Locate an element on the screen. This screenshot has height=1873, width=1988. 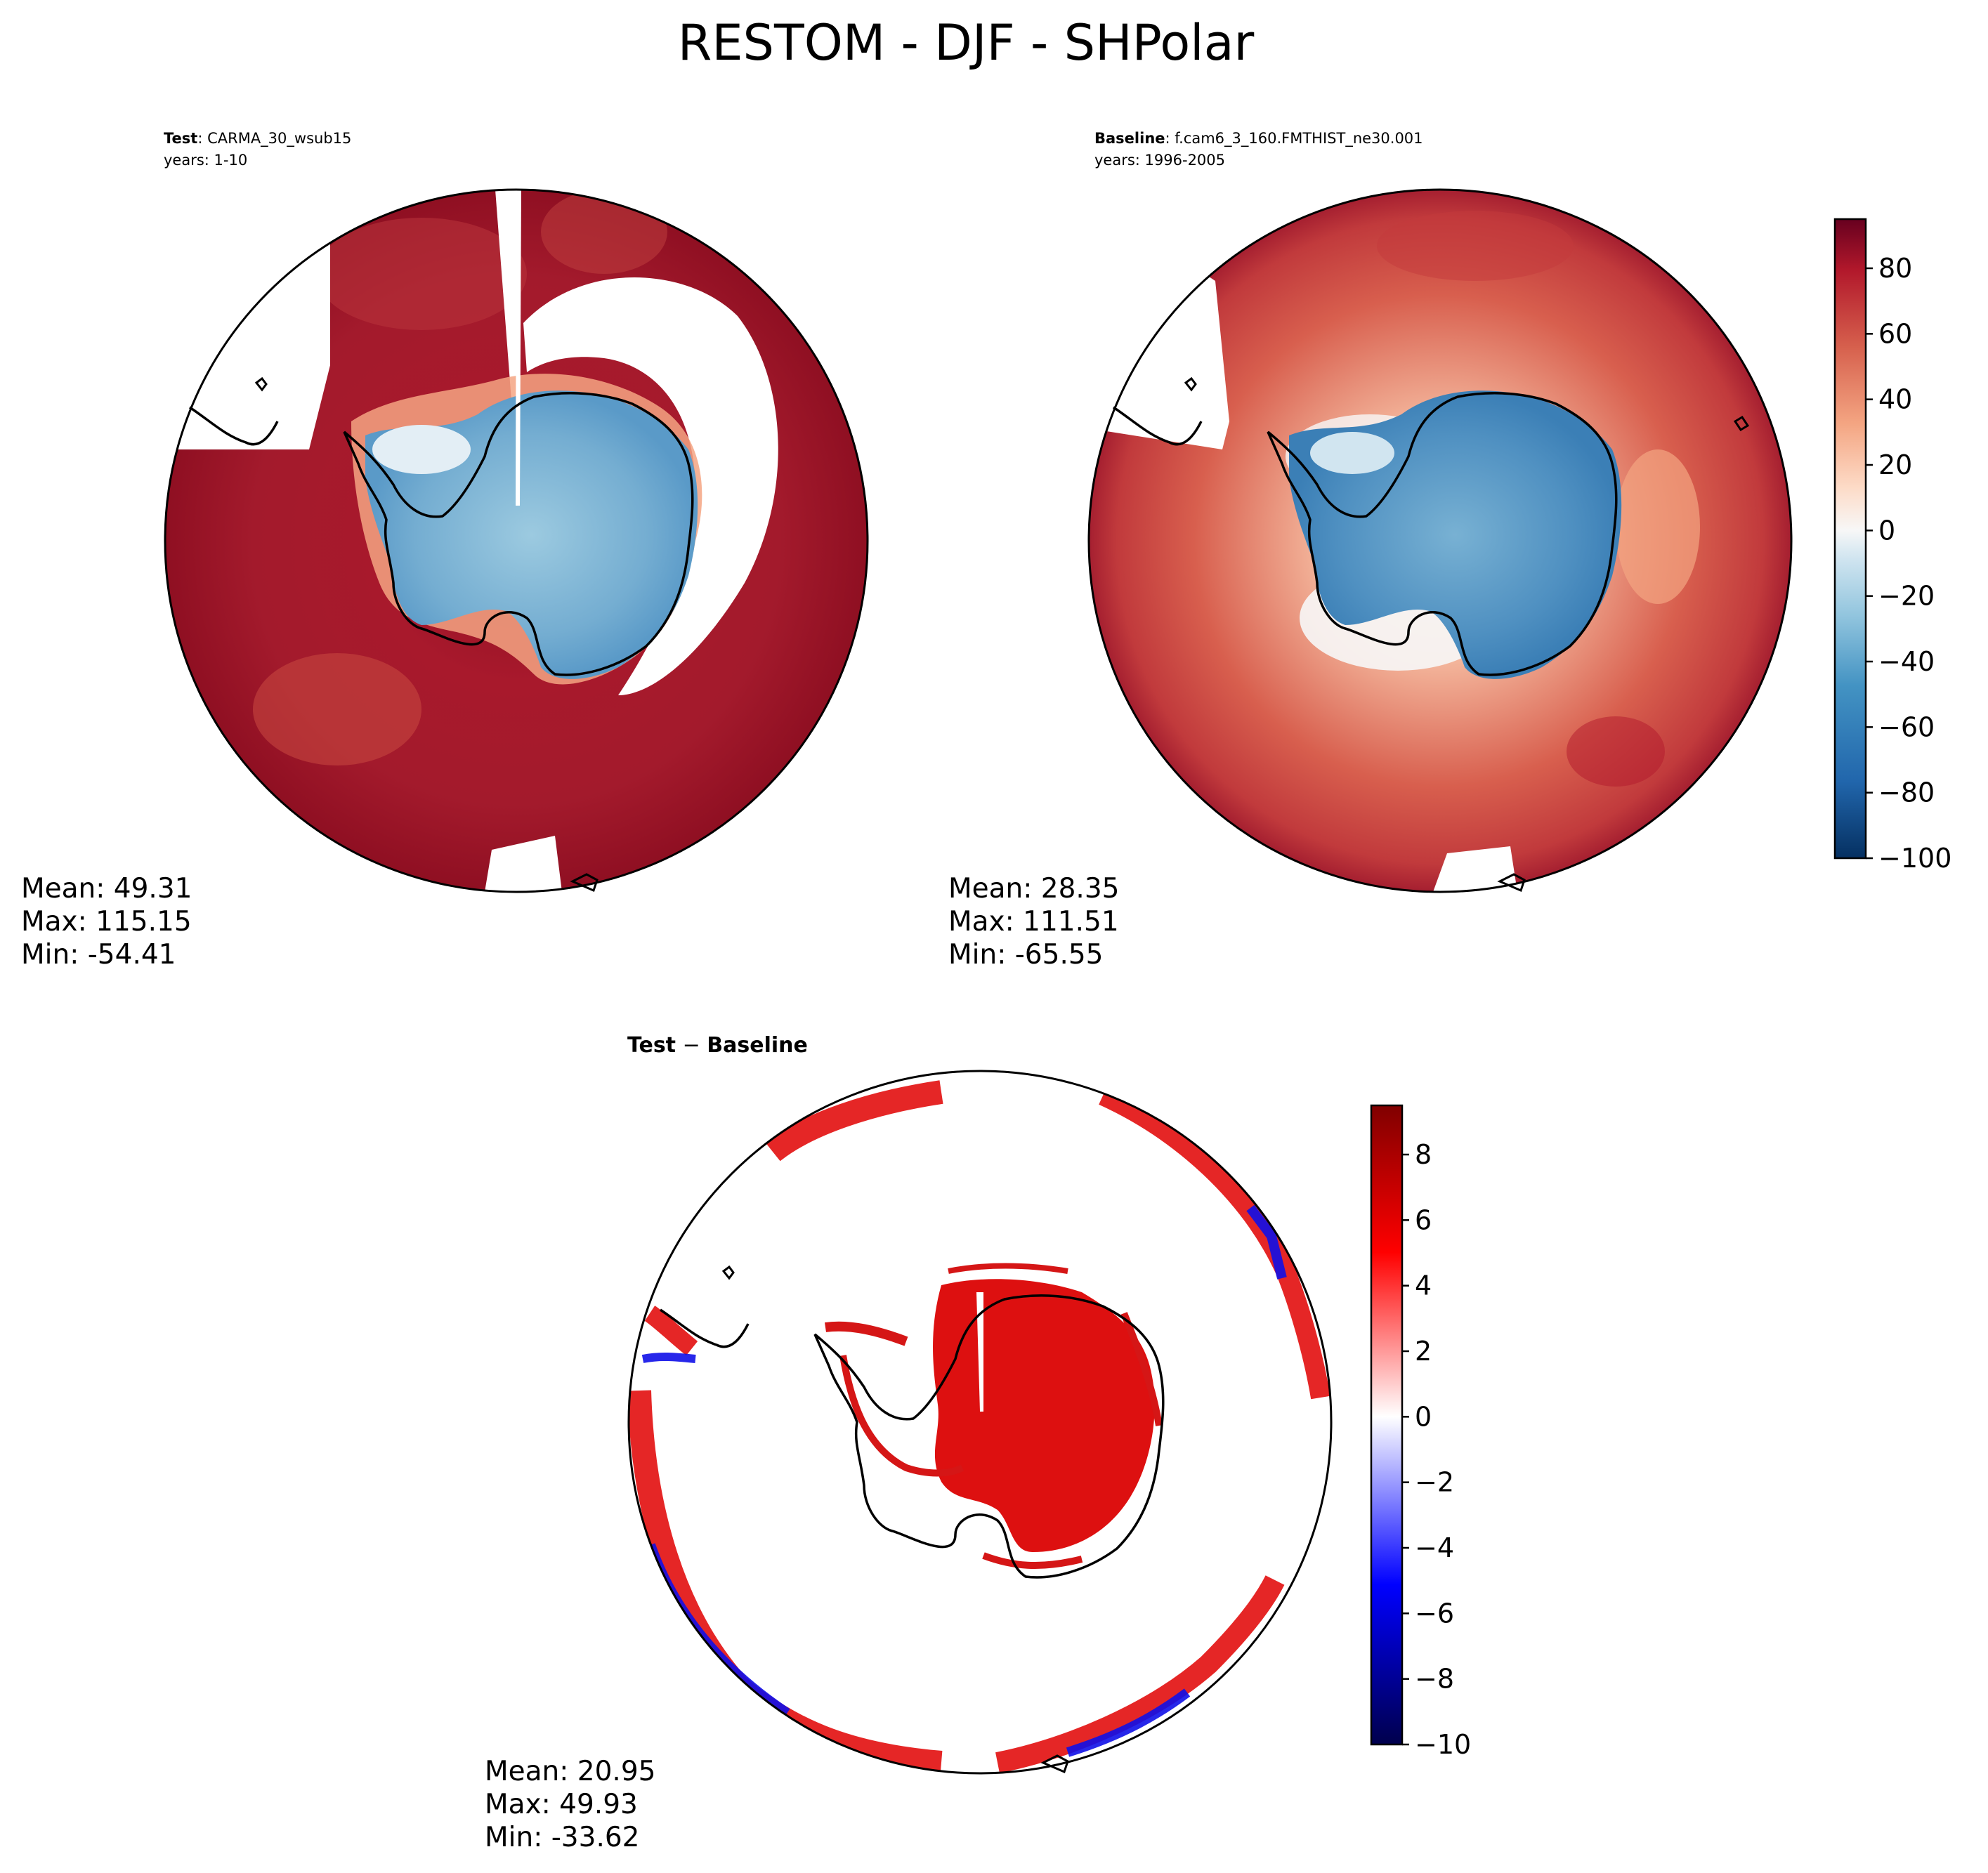
colorbar-diff-bar is located at coordinates (1387, 1425).